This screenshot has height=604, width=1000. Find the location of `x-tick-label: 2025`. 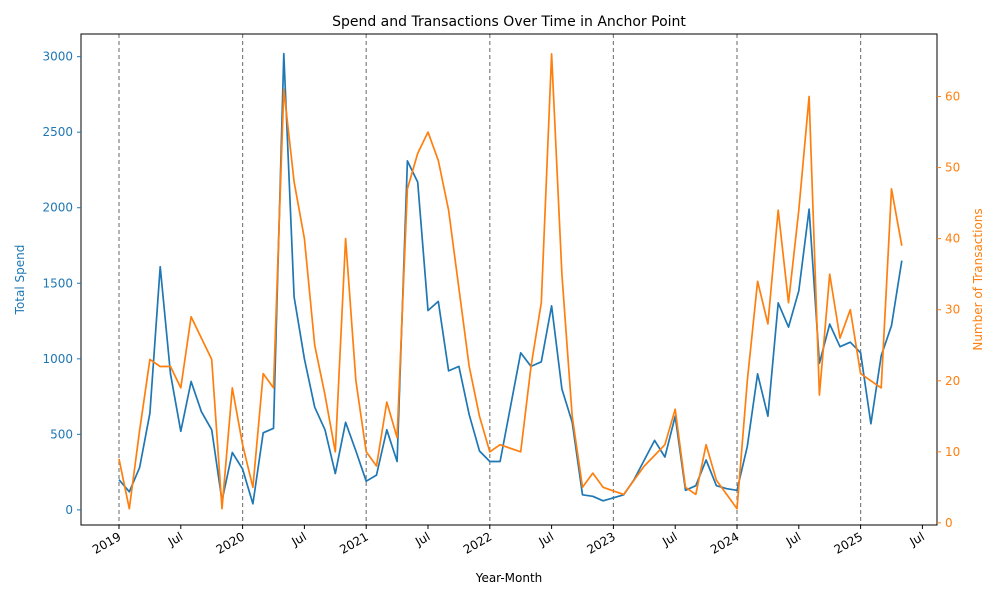

x-tick-label: 2025 is located at coordinates (848, 542).